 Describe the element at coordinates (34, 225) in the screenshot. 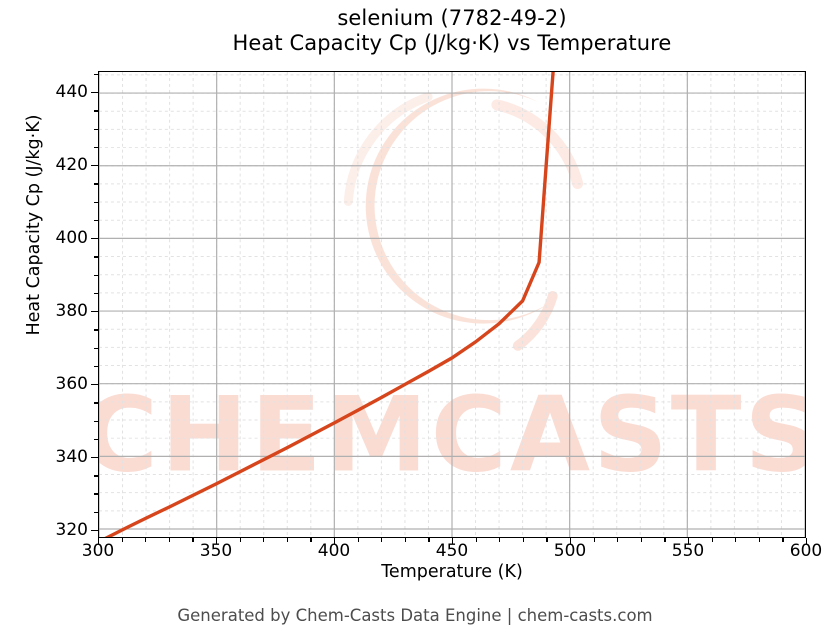

I see `y-axis-label: Heat Capacity Cp (J/kg·K)` at that location.